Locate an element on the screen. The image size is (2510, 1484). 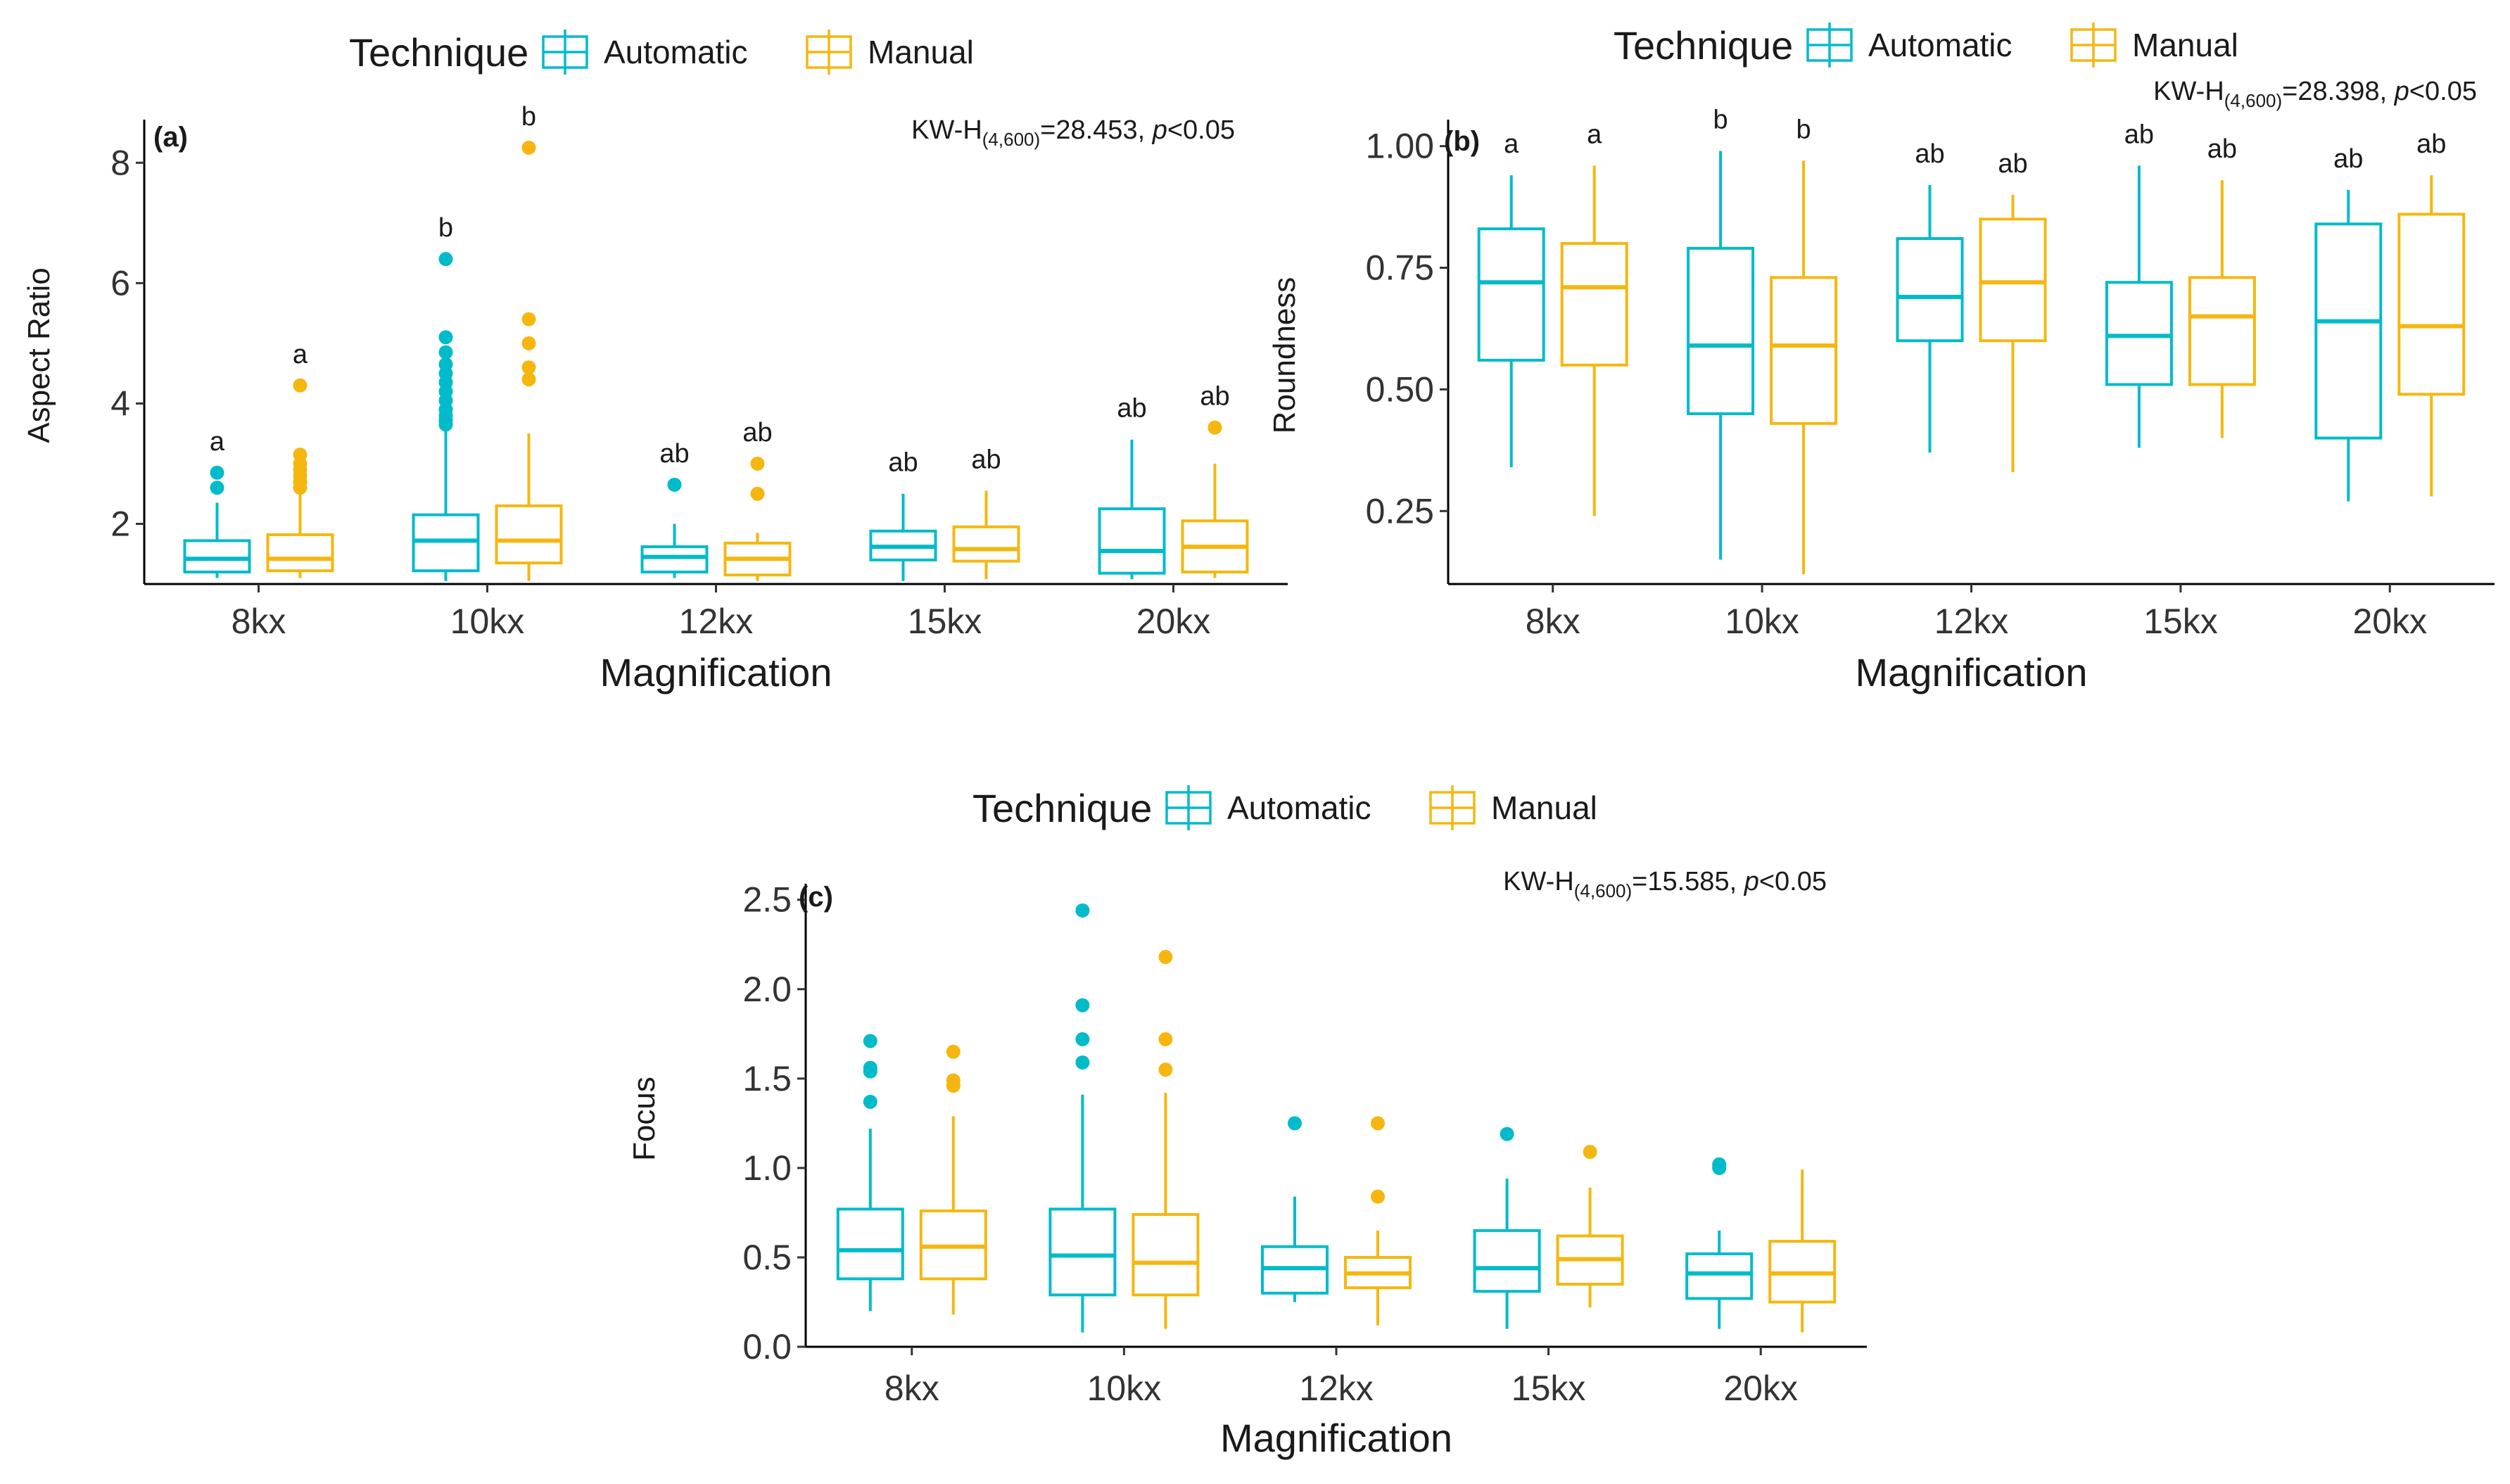
x-tick-label: 10kx is located at coordinates (1124, 1388).